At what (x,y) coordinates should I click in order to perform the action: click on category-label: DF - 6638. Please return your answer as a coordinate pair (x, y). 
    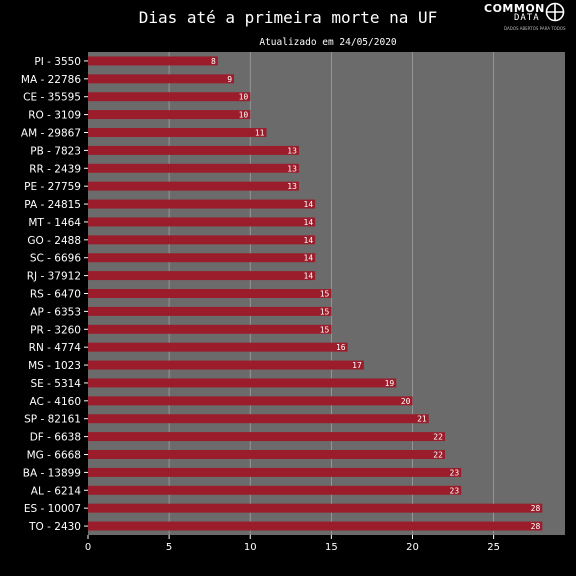
    Looking at the image, I should click on (55, 438).